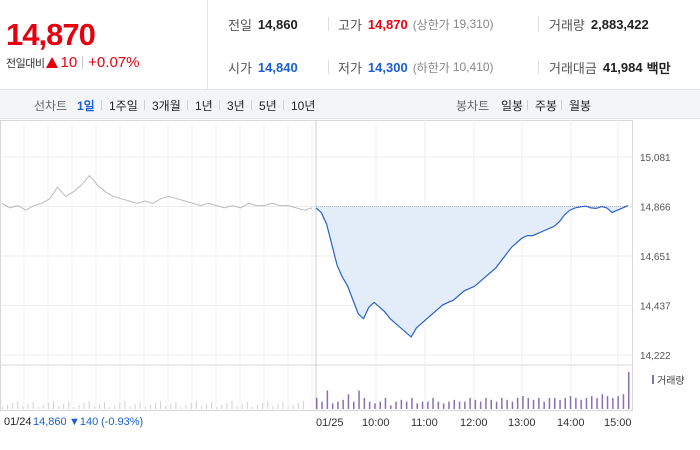  Describe the element at coordinates (580, 106) in the screenshot. I see `tab-monthly-candle: 월봉` at that location.